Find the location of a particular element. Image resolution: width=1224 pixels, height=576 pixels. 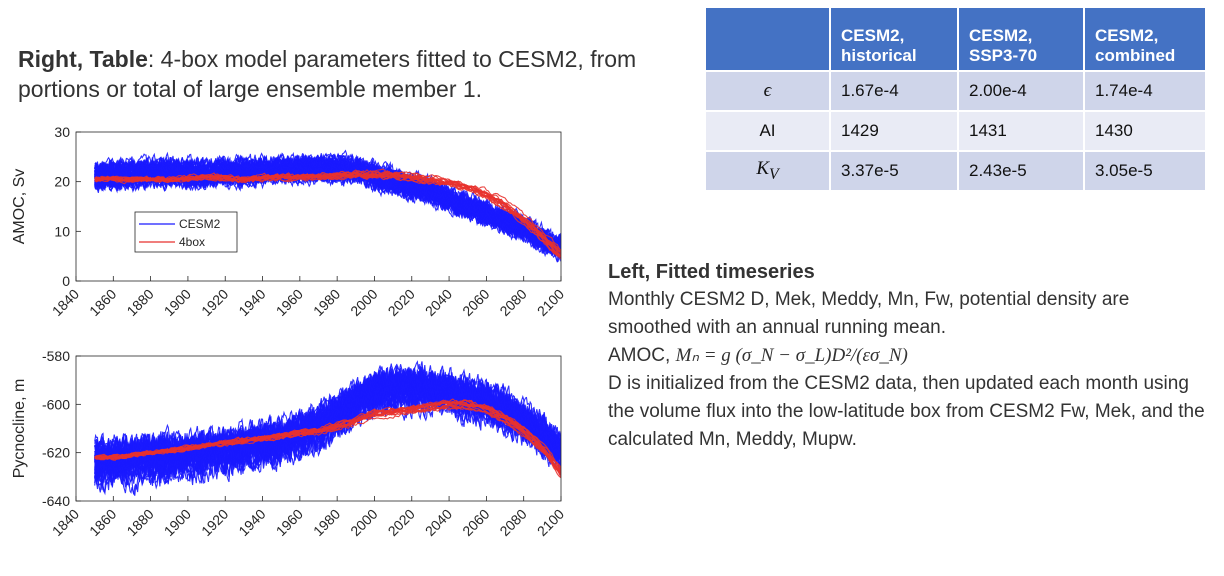

table-cell: 3.37e-5 is located at coordinates (894, 171).